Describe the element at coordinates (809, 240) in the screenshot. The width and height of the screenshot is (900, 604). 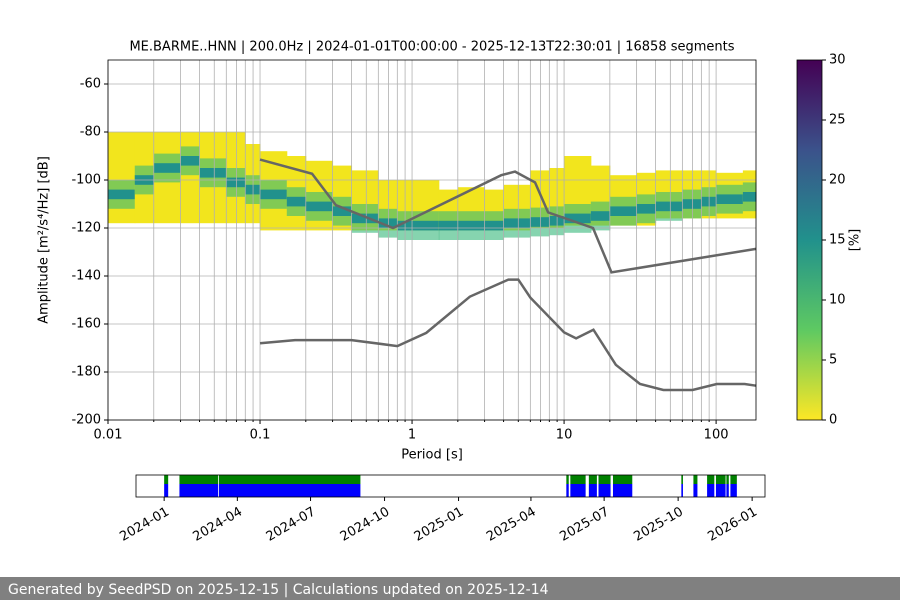
I see `colorbar` at that location.